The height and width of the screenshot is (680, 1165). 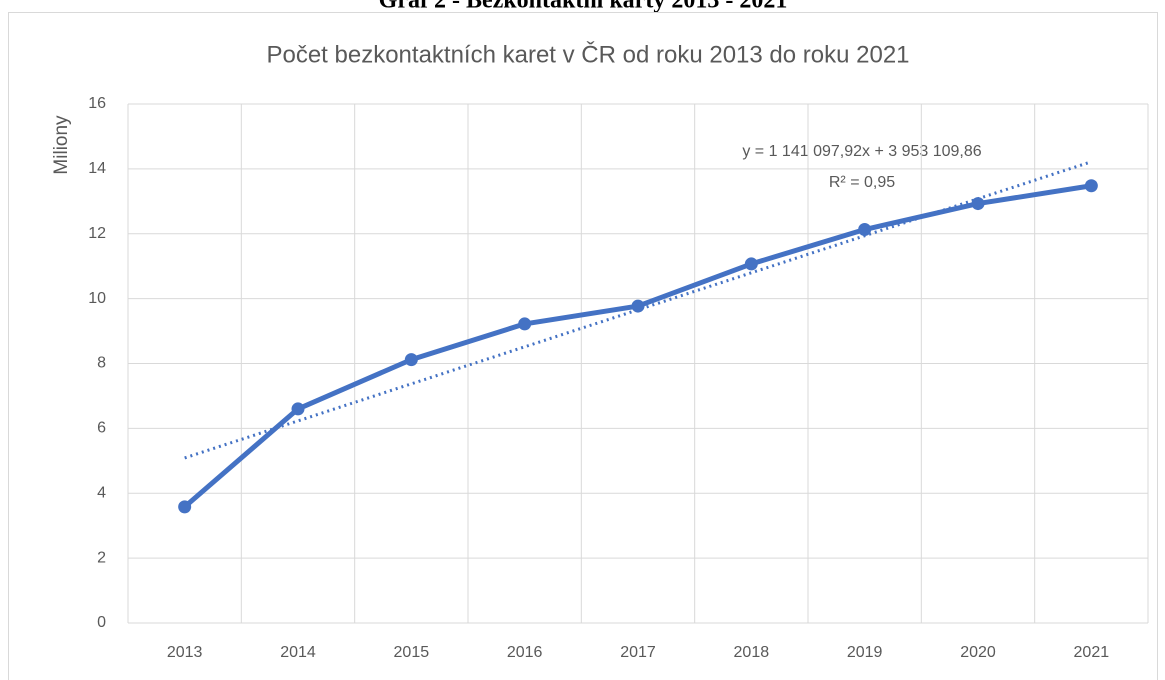 I want to click on y-tick-label: 2, so click(x=101, y=557).